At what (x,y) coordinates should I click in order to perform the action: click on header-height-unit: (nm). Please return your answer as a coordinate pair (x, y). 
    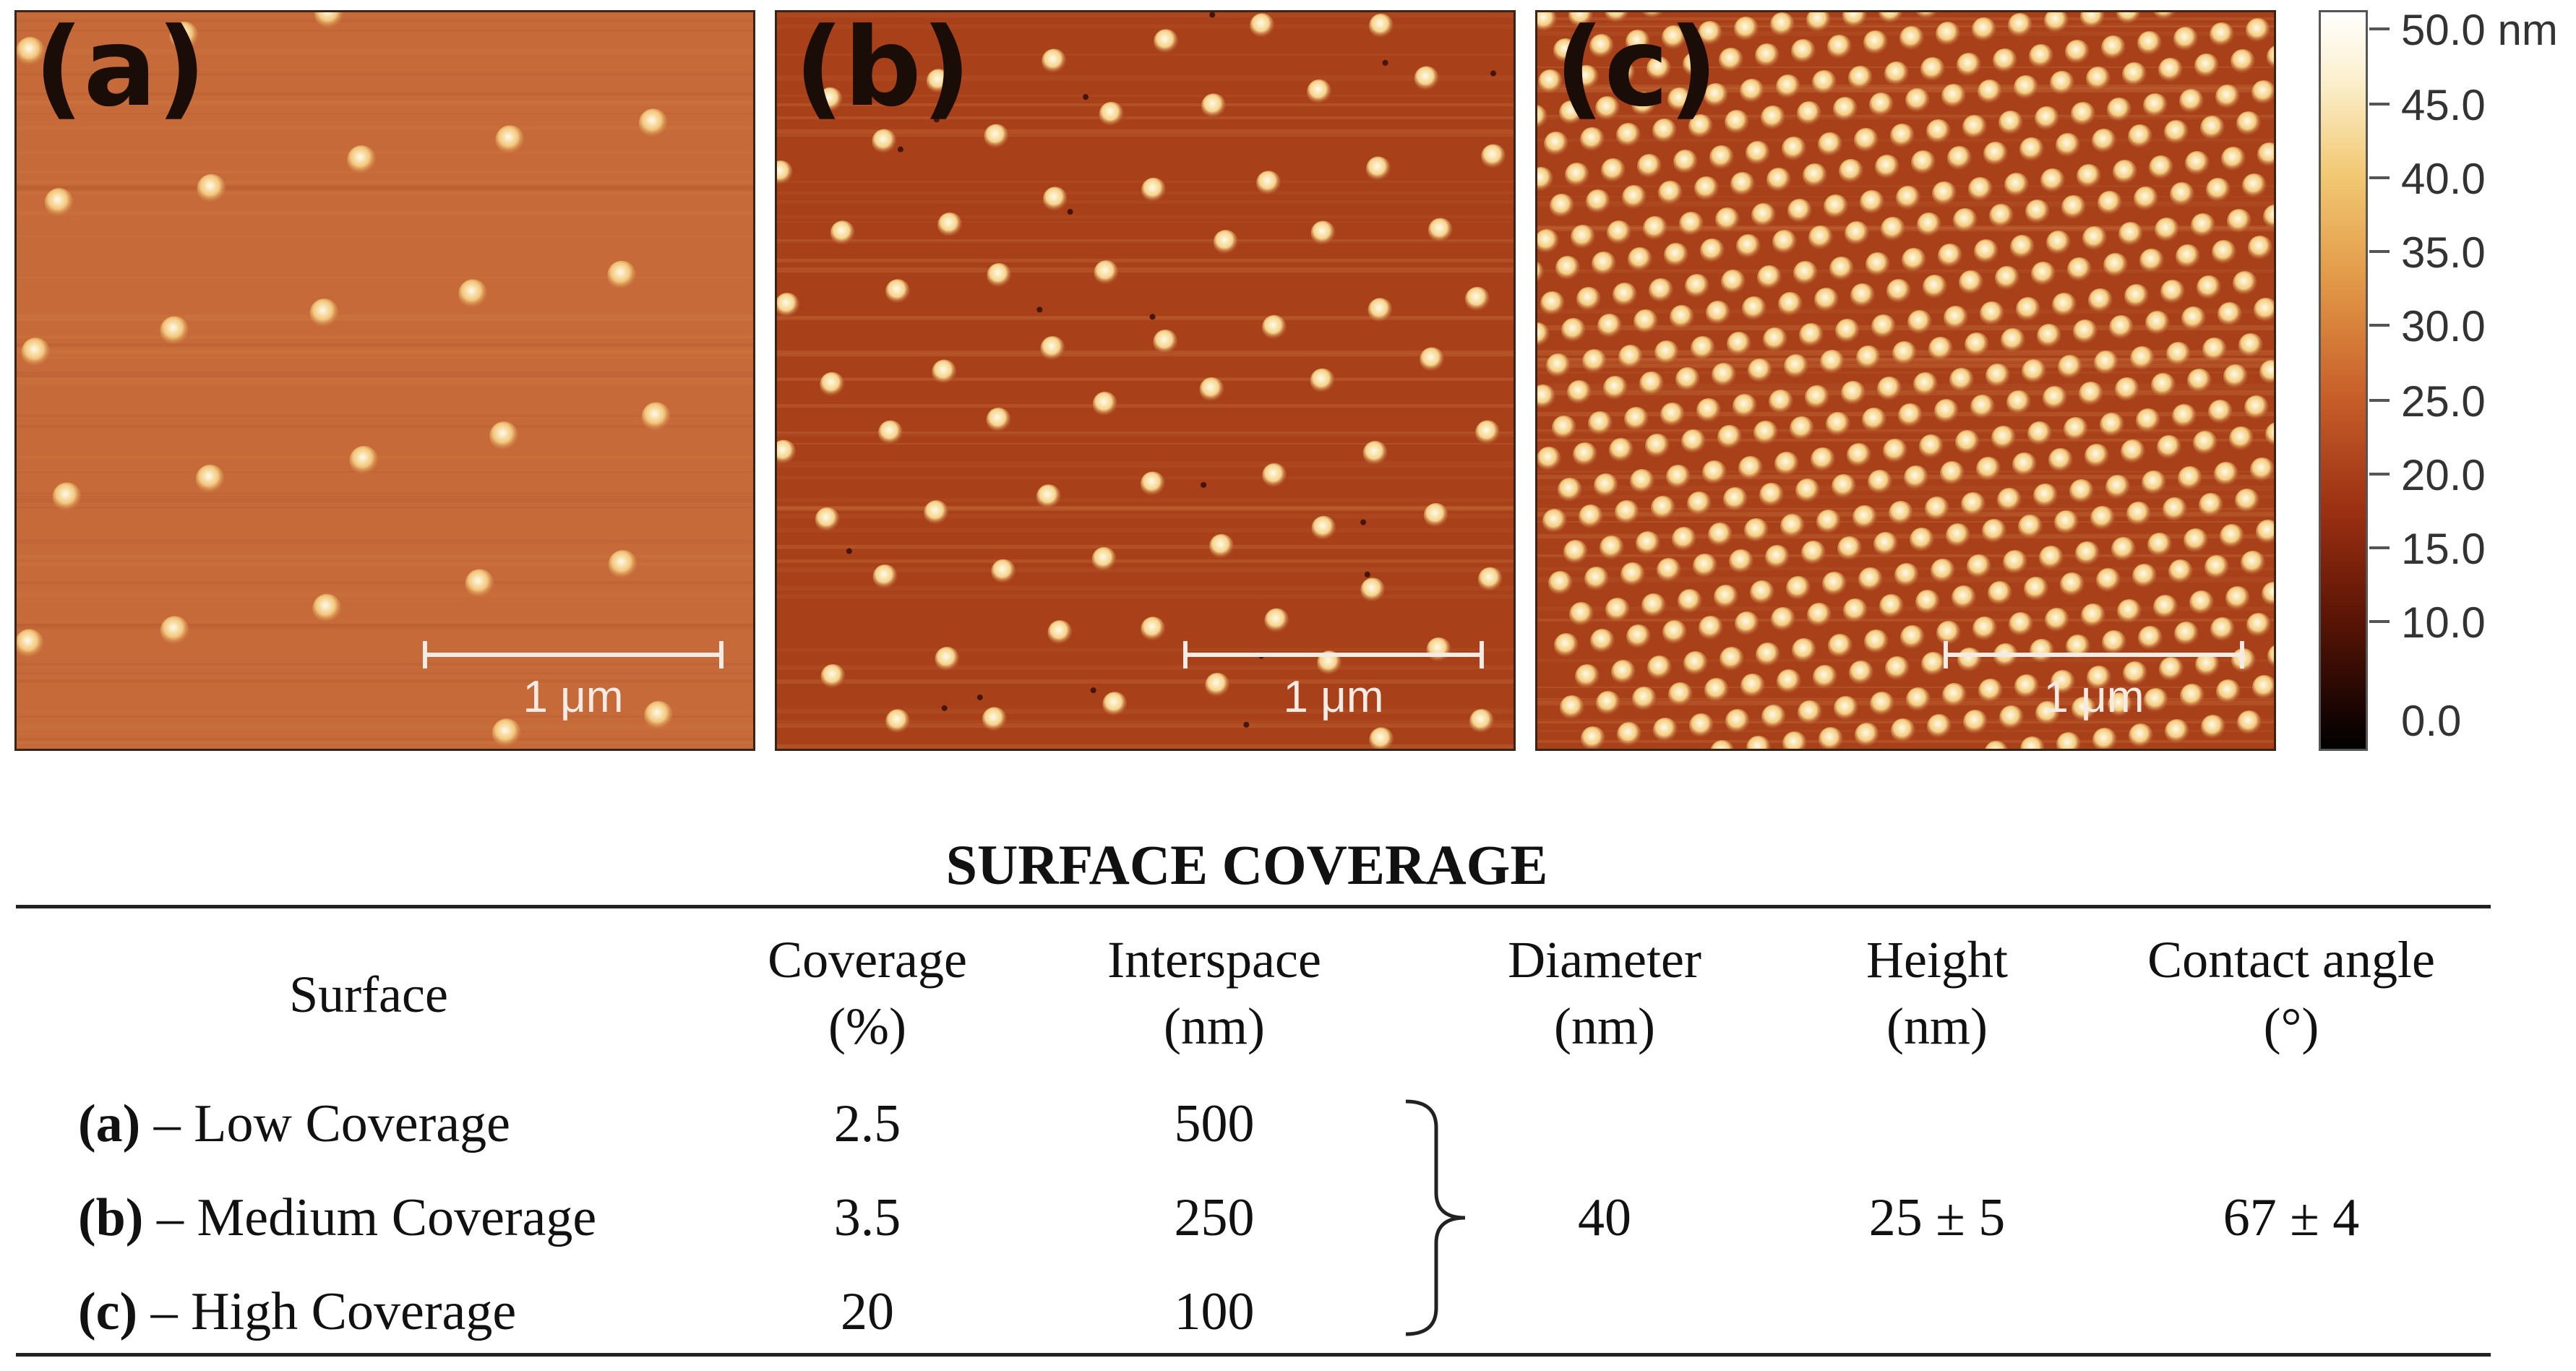
    Looking at the image, I should click on (1937, 1026).